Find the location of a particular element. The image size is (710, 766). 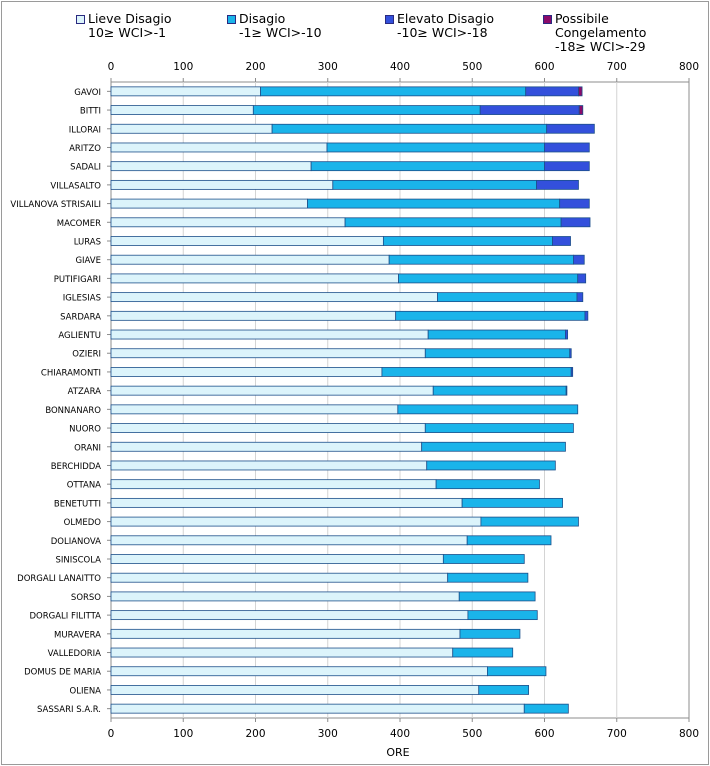

legend-range: 10≥ WCI>-1 is located at coordinates (127, 32).